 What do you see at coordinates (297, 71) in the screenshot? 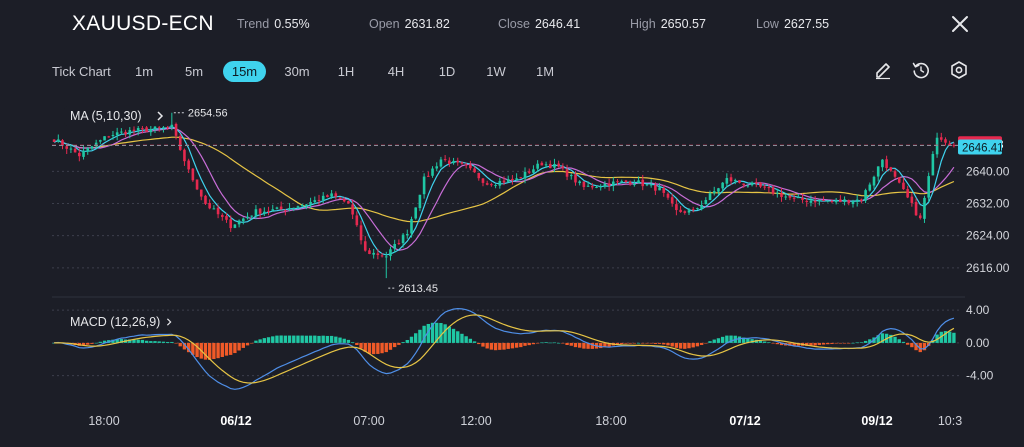
I see `tab-30m: 30m` at bounding box center [297, 71].